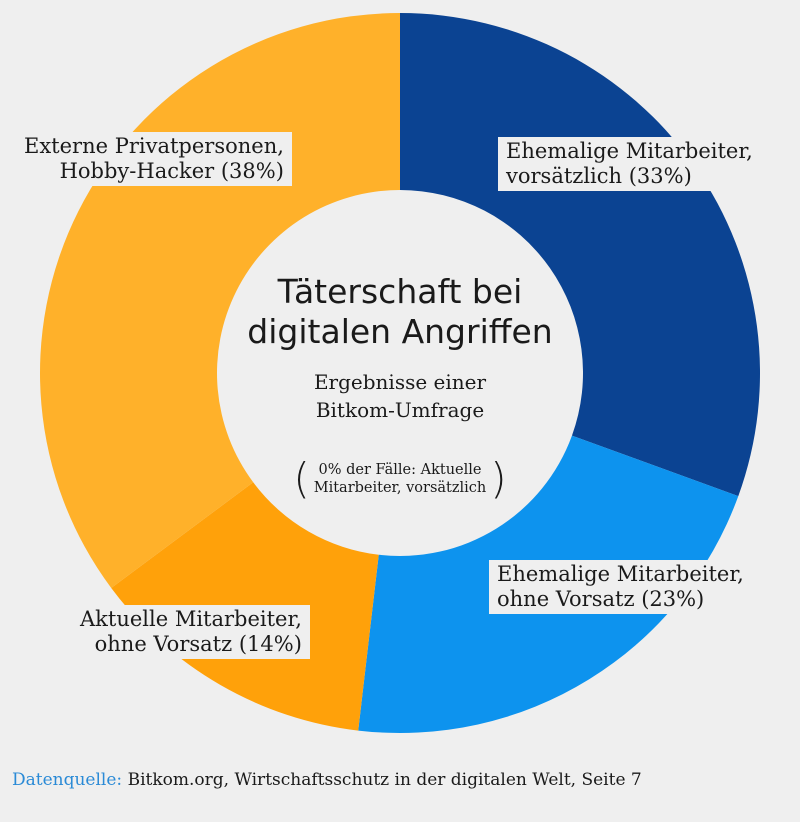 This screenshot has height=822, width=800. What do you see at coordinates (599, 176) in the screenshot?
I see `label-line: vorsätzlich (33%)` at bounding box center [599, 176].